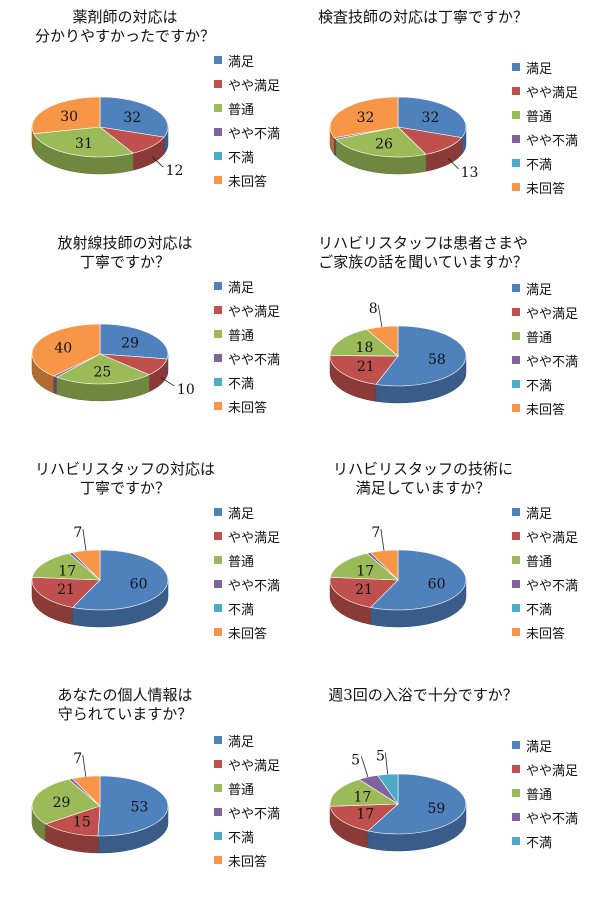  I want to click on slice-value-label: 29, so click(62, 803).